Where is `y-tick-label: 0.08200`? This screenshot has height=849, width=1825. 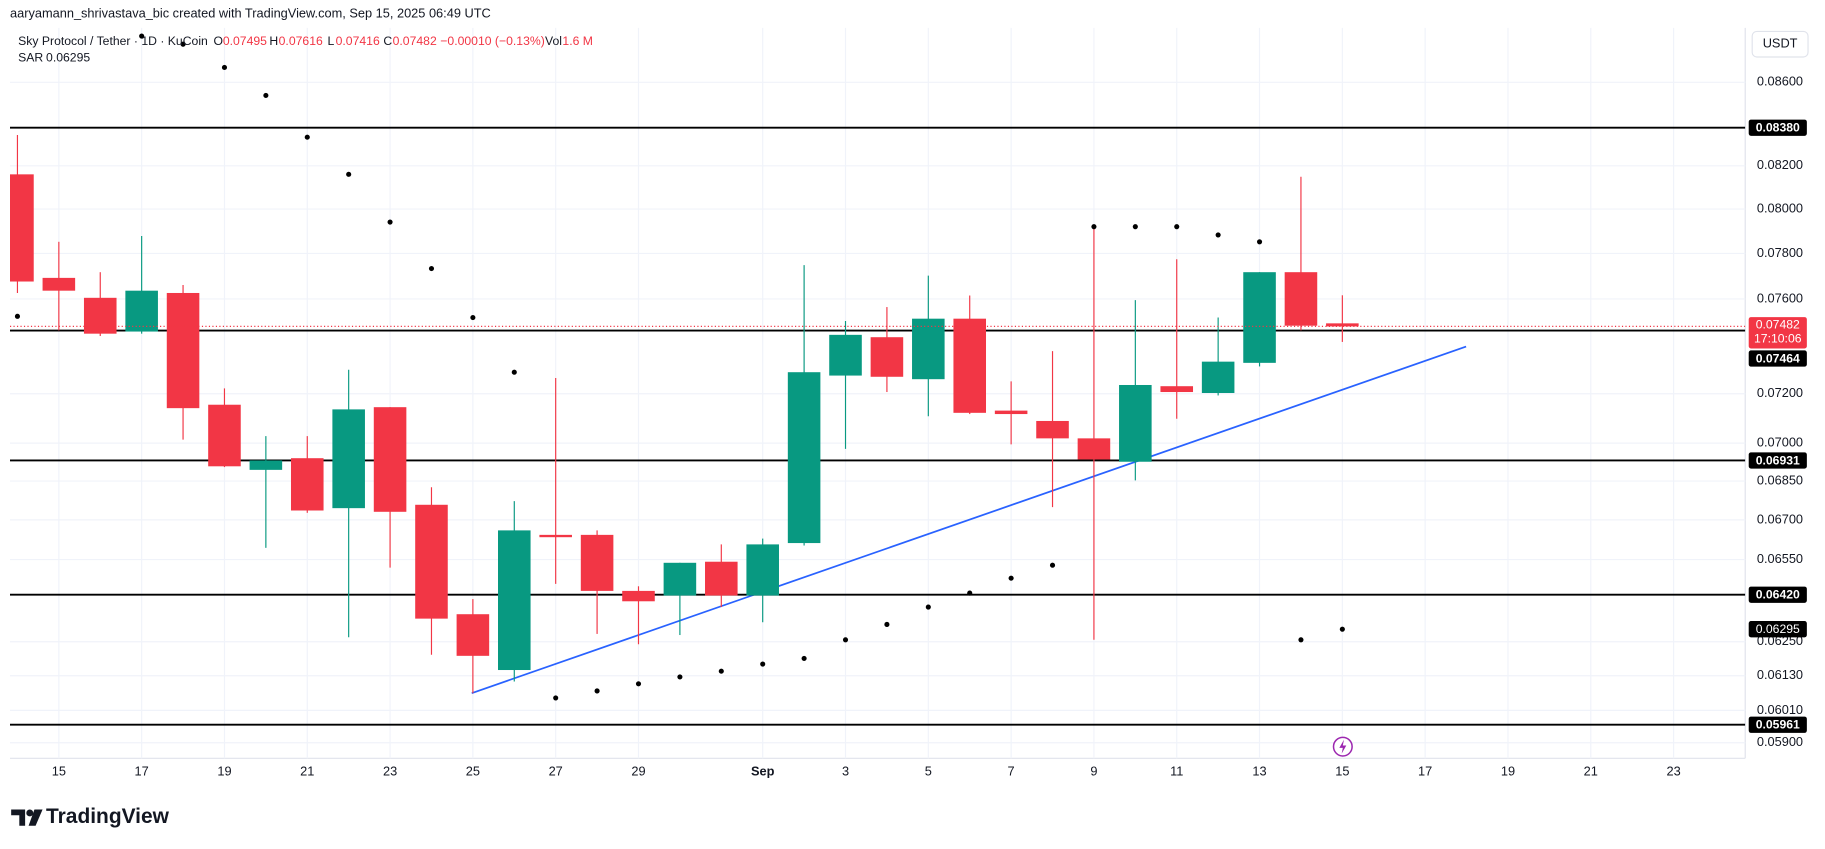
y-tick-label: 0.08200 is located at coordinates (1780, 164).